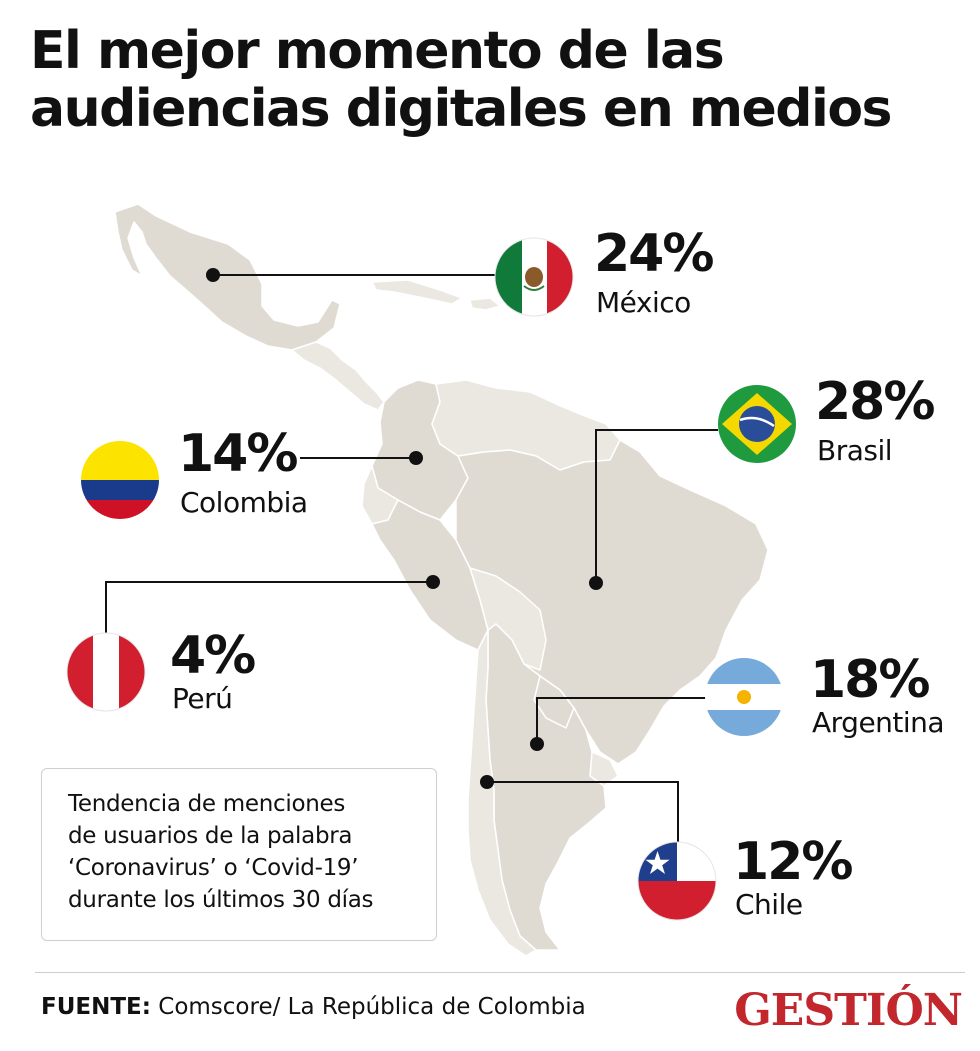  Describe the element at coordinates (875, 402) in the screenshot. I see `value-brasil: 28%` at that location.